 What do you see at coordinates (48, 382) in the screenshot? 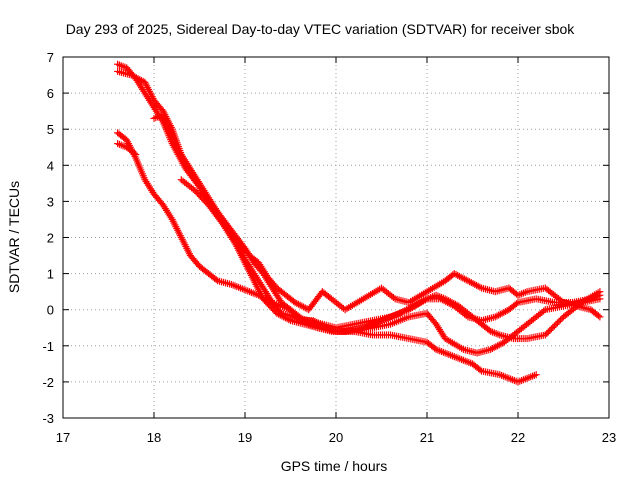
I see `y-tick-label: -2` at bounding box center [48, 382].